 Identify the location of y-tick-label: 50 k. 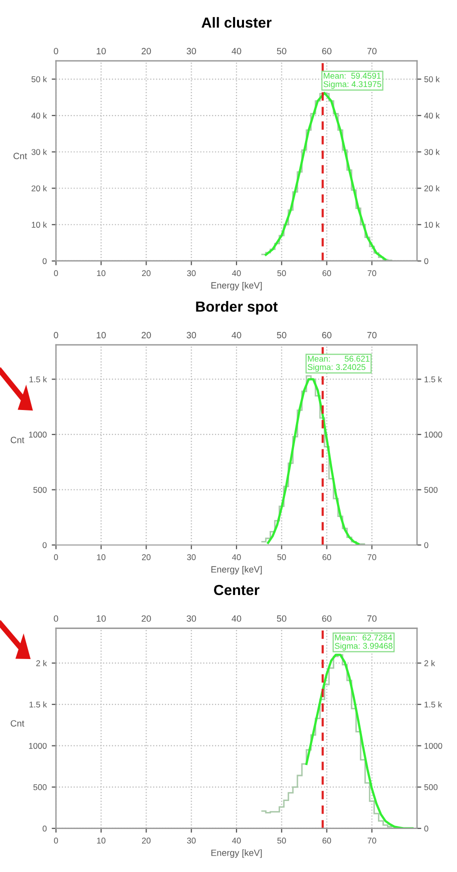
(39, 79).